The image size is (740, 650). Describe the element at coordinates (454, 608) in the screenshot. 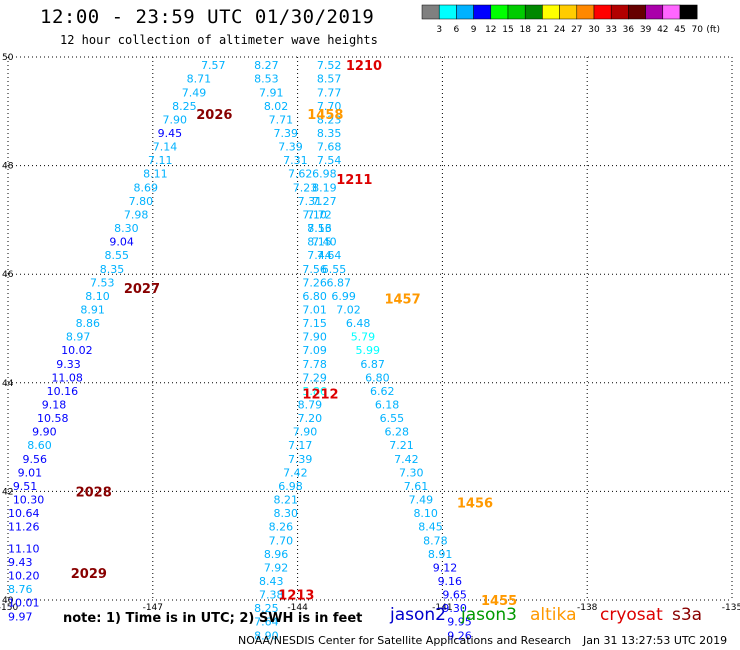

I see `swh-value: 9.30` at that location.